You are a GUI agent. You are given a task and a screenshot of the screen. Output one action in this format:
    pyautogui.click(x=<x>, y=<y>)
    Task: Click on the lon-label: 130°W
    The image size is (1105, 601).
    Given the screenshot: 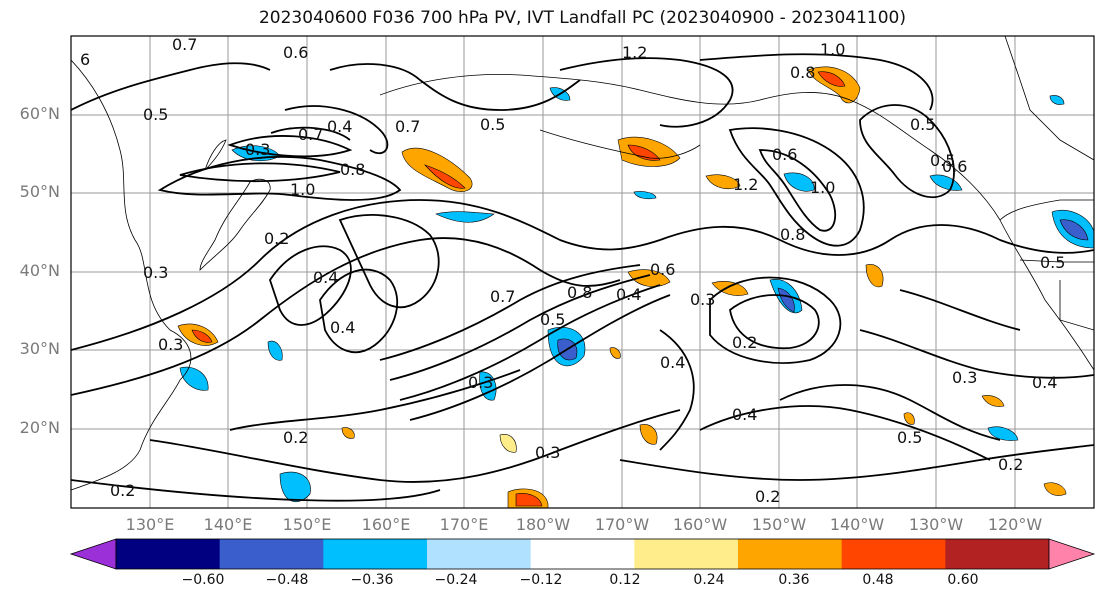 What is the action you would take?
    pyautogui.click(x=936, y=524)
    